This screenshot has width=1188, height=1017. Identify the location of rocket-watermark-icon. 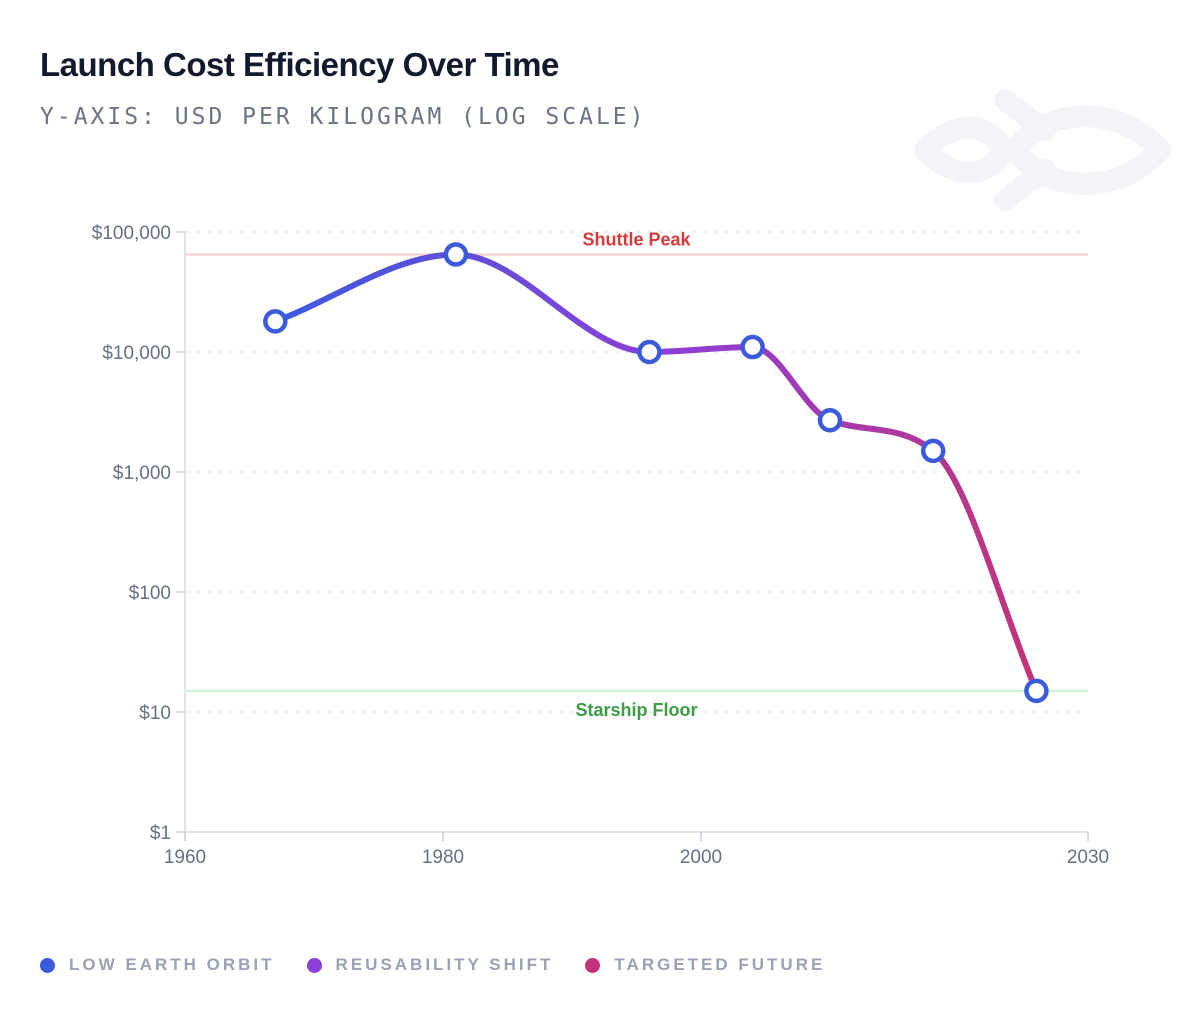
(1042, 150).